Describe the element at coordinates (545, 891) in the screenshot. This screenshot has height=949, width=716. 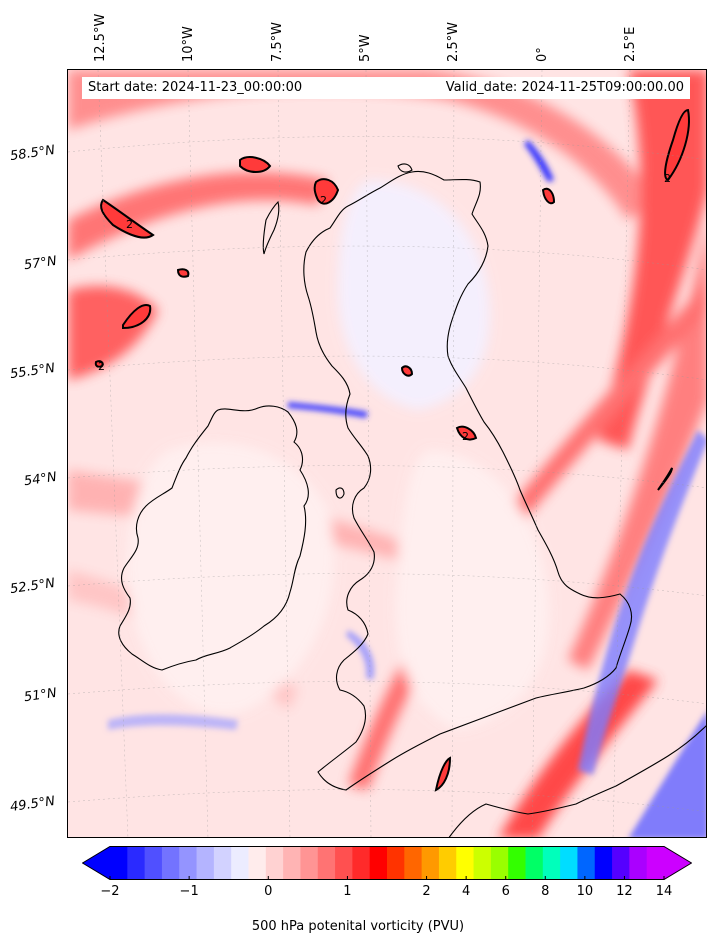
I see `colorbar-tick-label: 8` at that location.